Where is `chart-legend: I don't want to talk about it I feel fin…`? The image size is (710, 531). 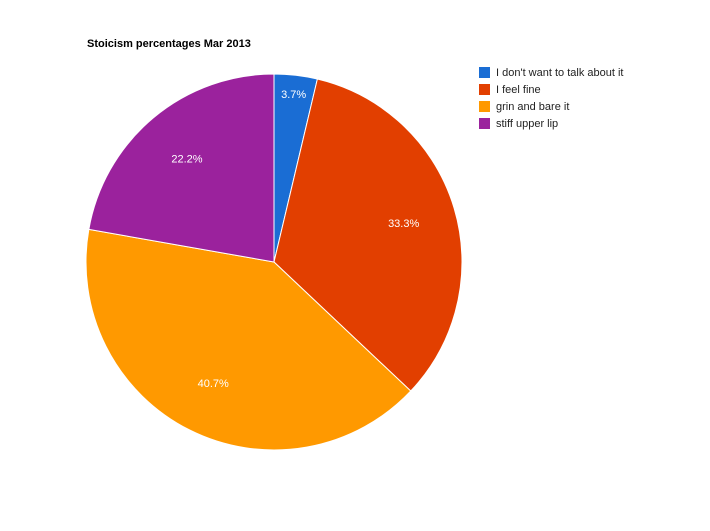 chart-legend: I don't want to talk about it I feel fin… is located at coordinates (551, 98).